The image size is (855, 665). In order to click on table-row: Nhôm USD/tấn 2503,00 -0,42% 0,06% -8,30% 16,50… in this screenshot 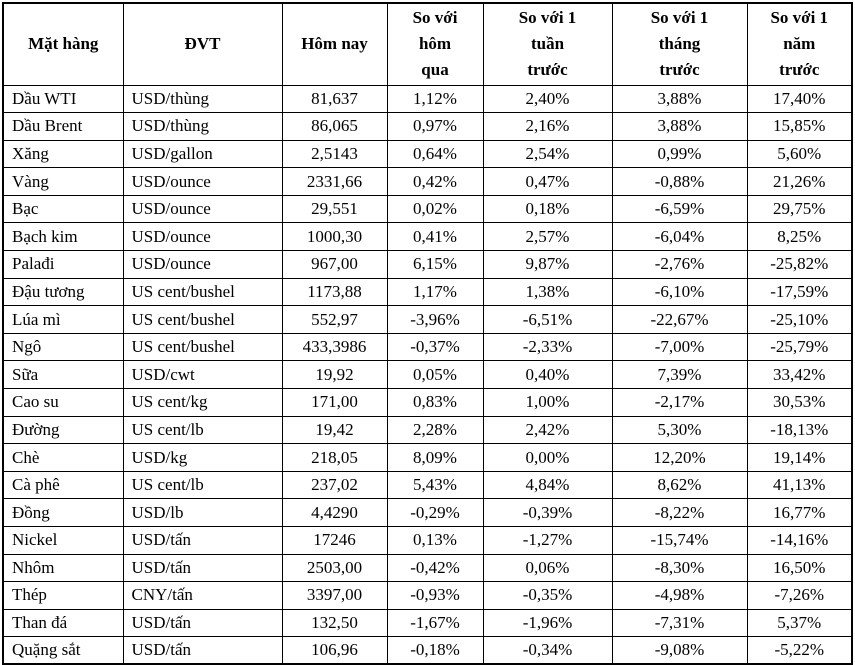, I will do `click(427, 568)`.